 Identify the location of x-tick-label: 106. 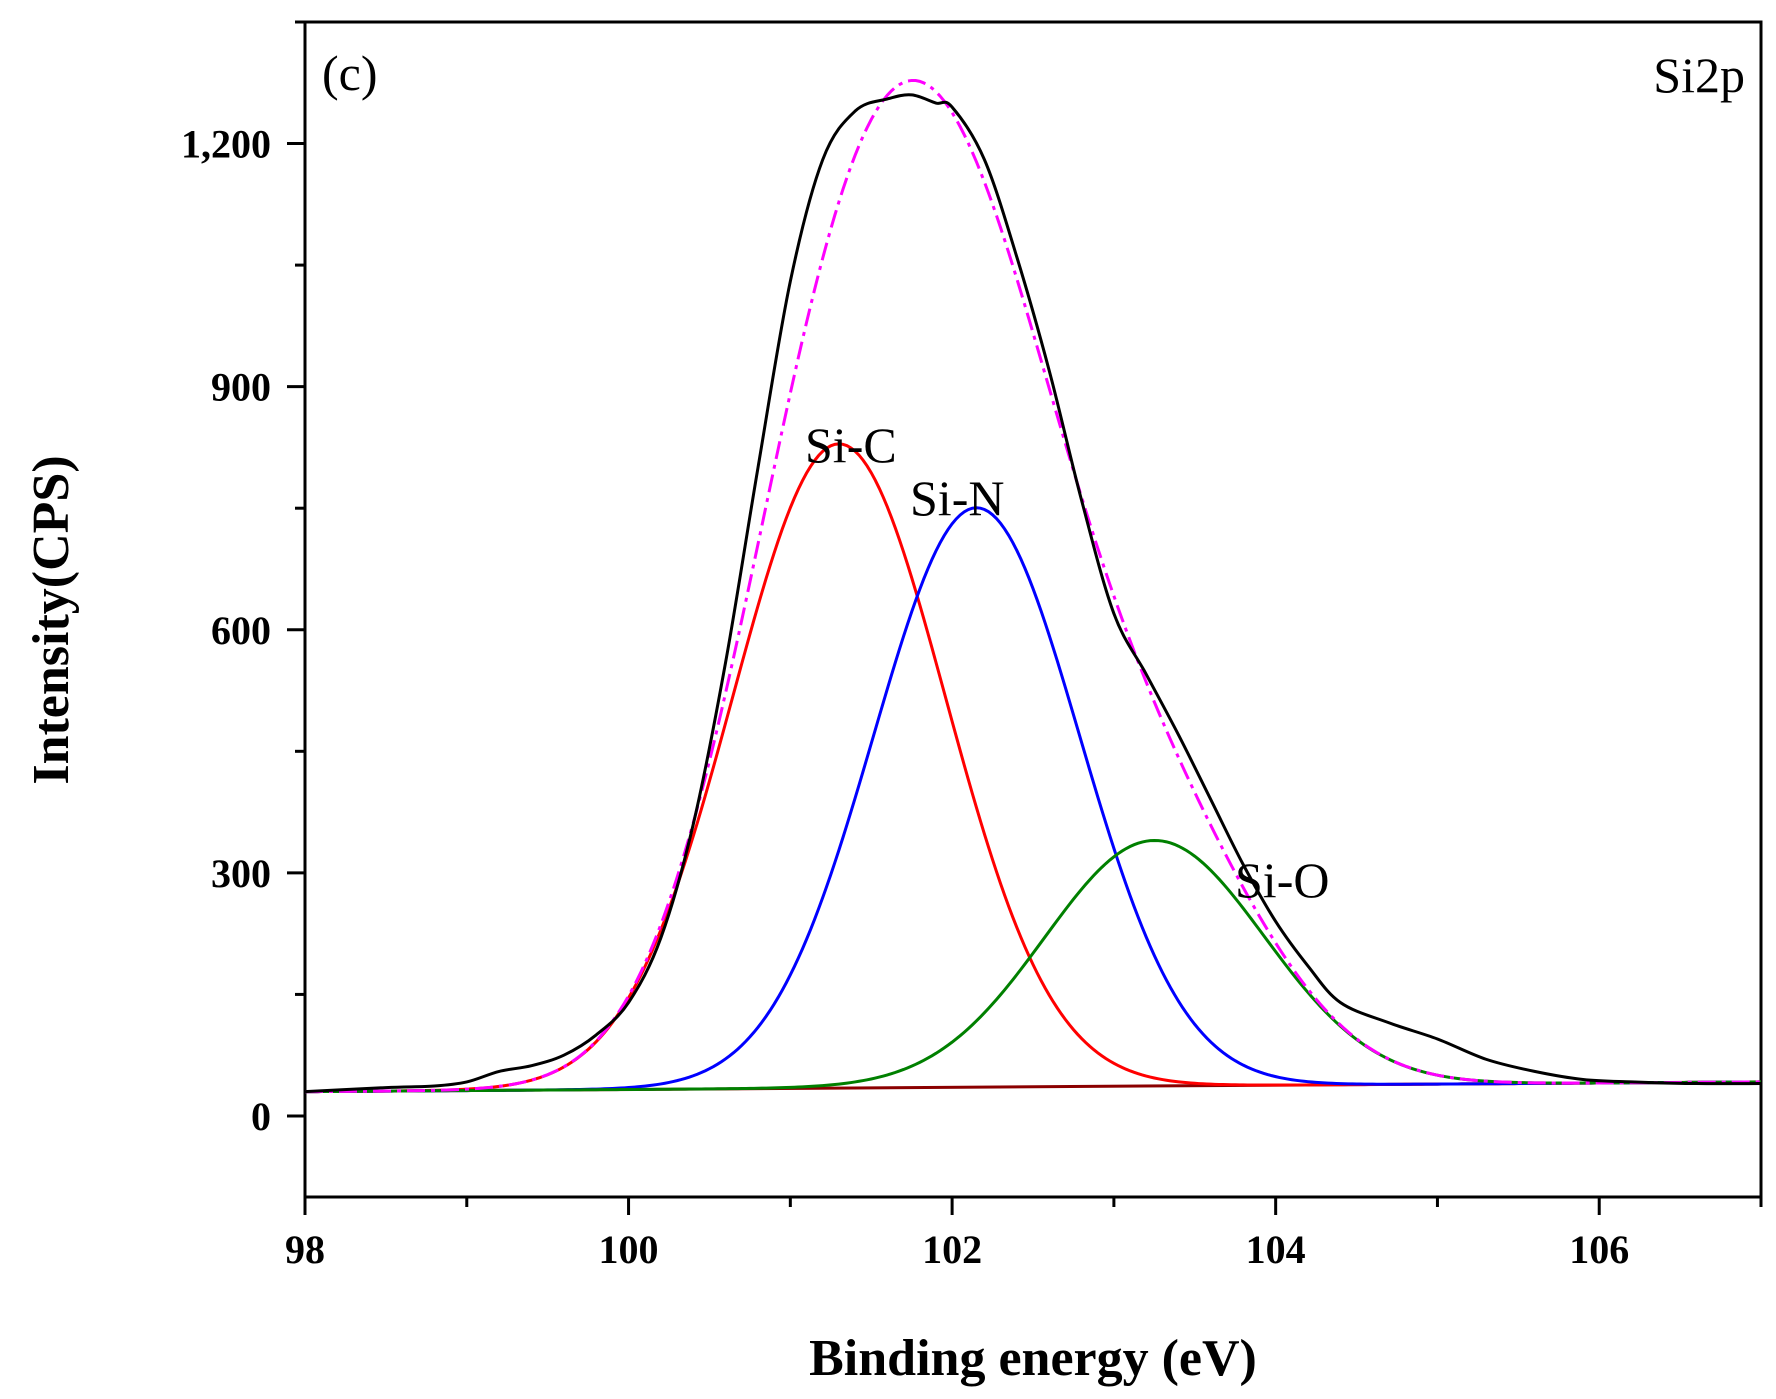
(1599, 1249).